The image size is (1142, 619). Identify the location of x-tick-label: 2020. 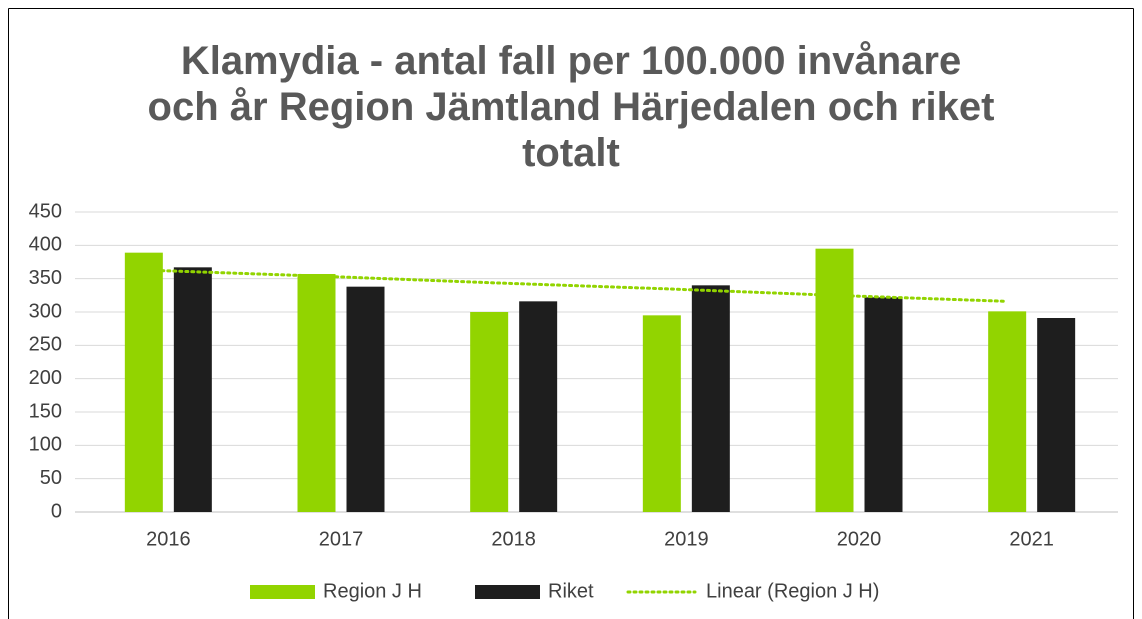
(859, 539).